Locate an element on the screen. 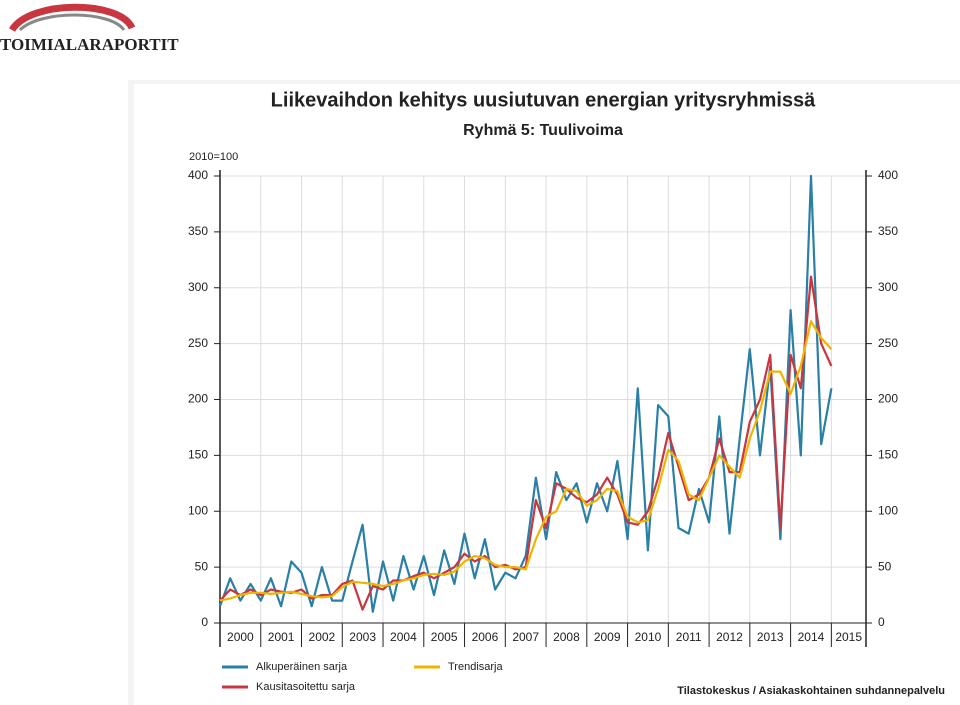 This screenshot has width=960, height=705. x-tick-label: 2014 is located at coordinates (811, 637).